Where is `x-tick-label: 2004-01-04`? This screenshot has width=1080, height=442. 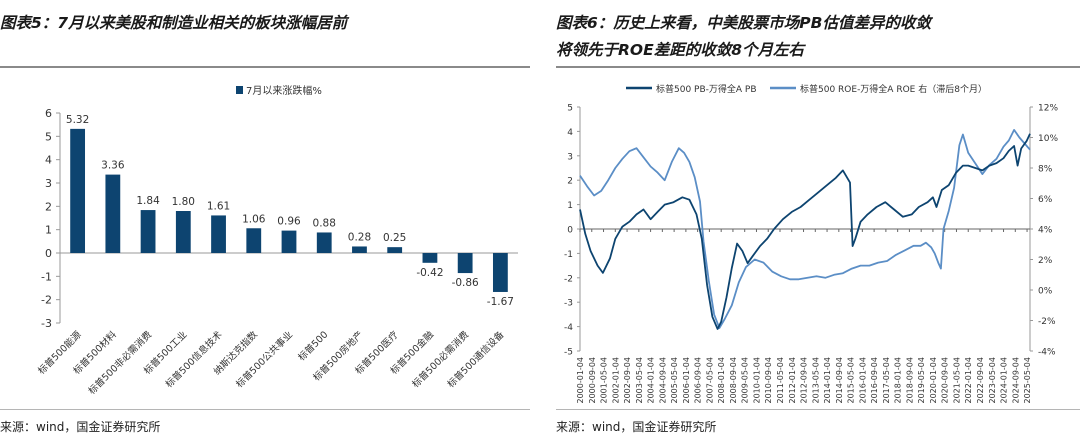
x-tick-label: 2004-01-04 is located at coordinates (651, 380).